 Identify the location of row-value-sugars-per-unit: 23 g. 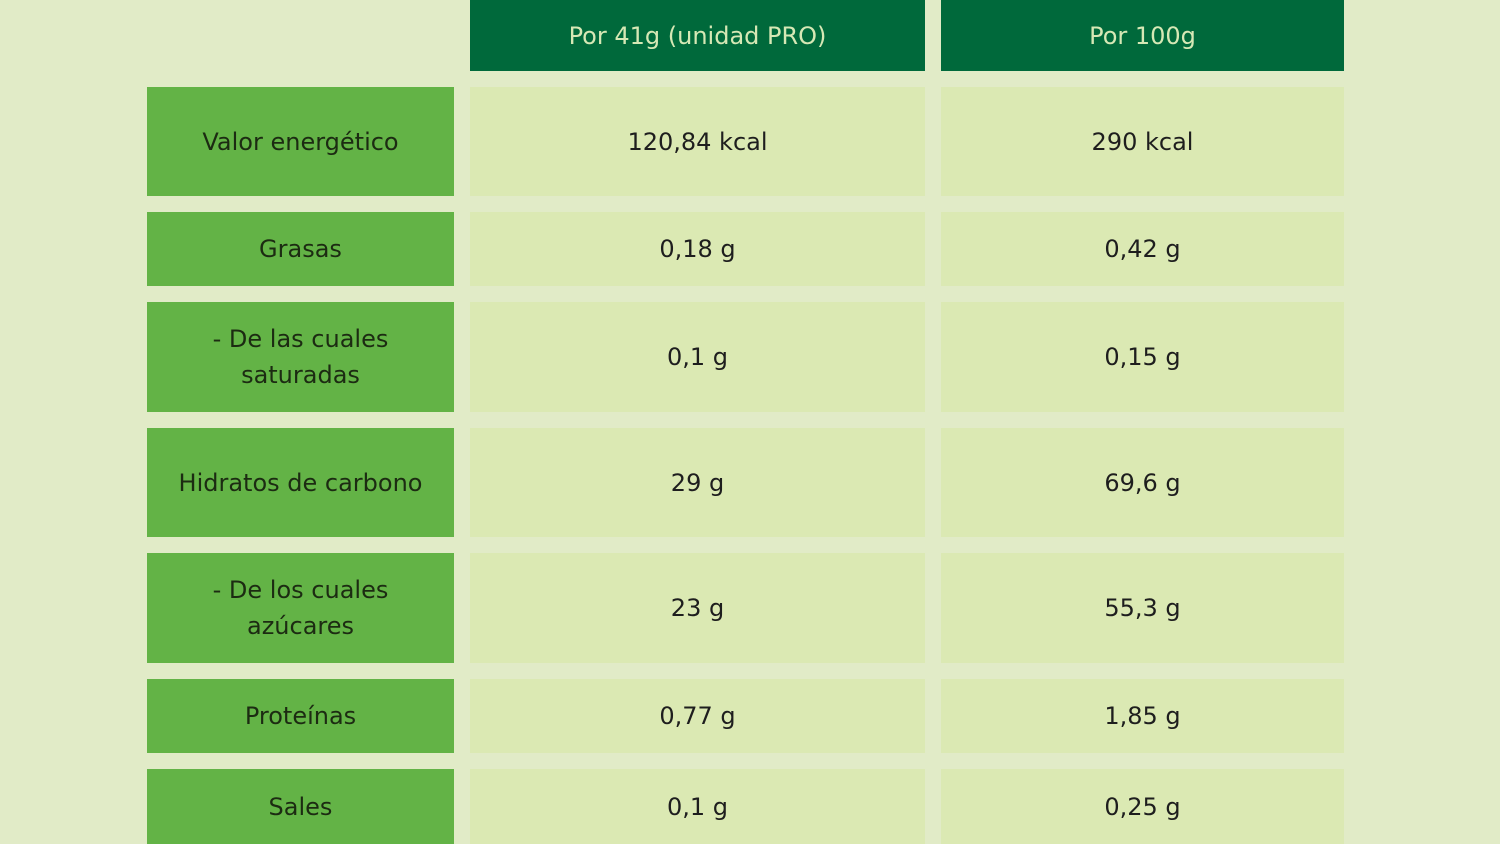
(697, 608).